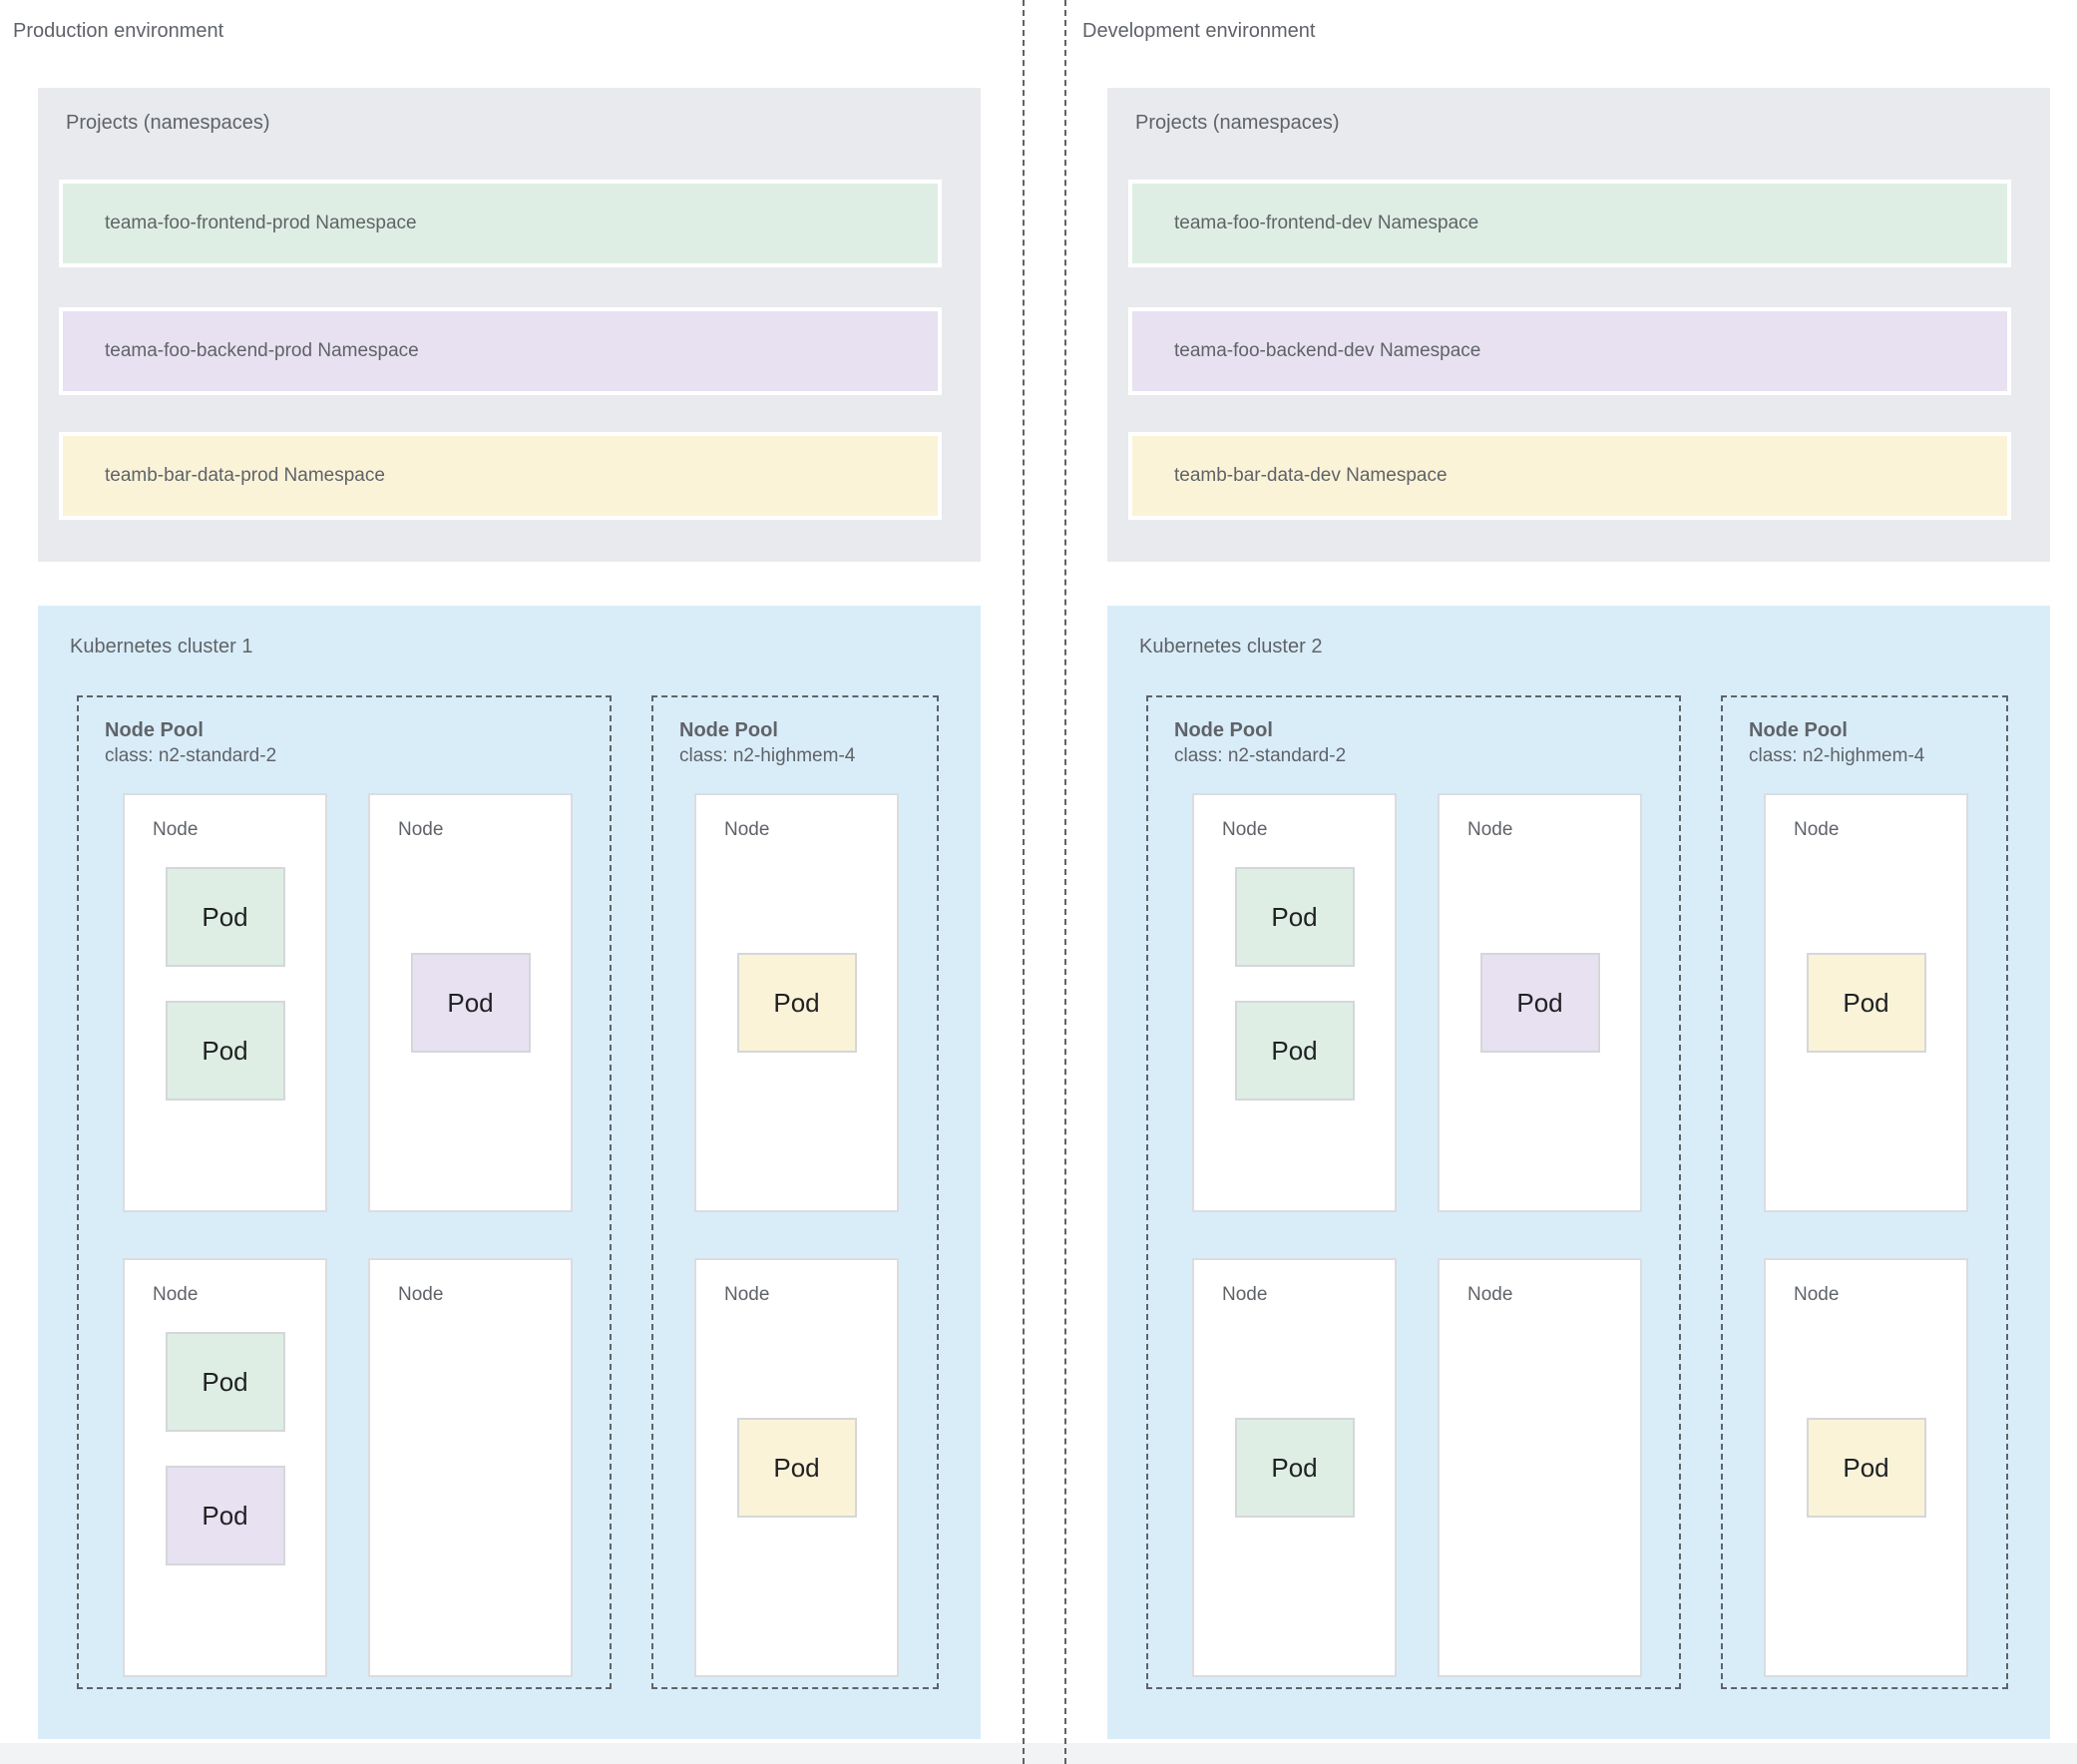  Describe the element at coordinates (1038, 1753) in the screenshot. I see `bottom-edge-strip` at that location.